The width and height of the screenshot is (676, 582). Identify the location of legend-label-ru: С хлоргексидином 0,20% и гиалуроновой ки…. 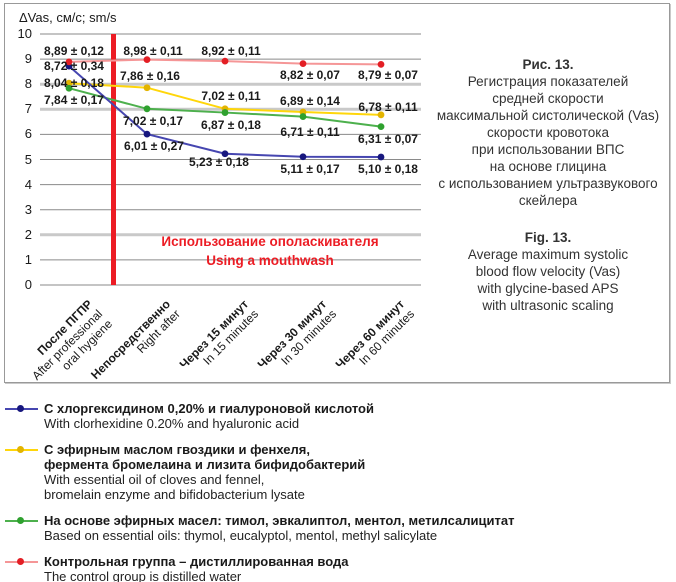
(209, 408).